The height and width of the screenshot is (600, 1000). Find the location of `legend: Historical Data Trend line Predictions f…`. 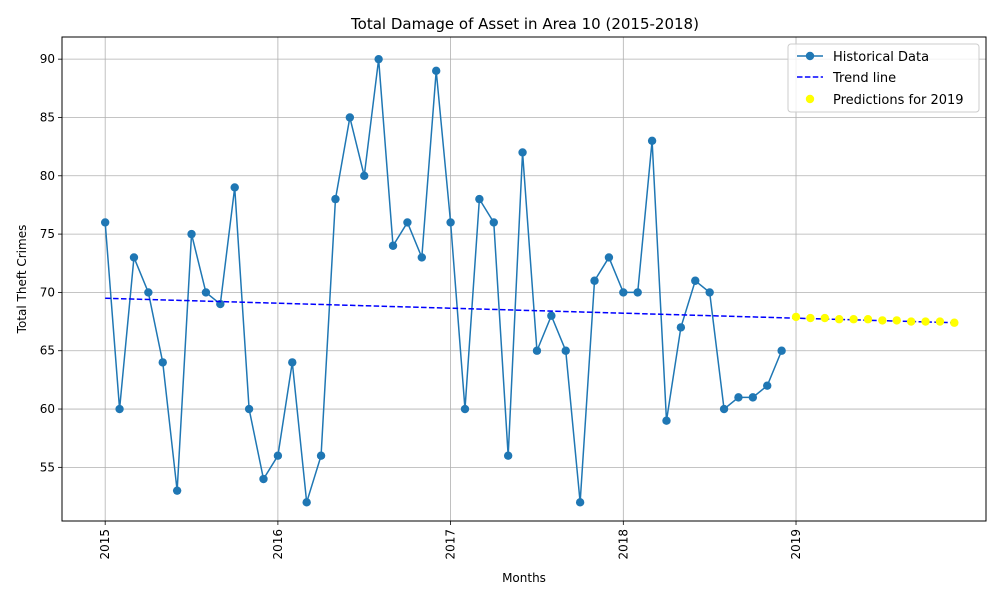

legend: Historical Data Trend line Predictions f… is located at coordinates (883, 78).